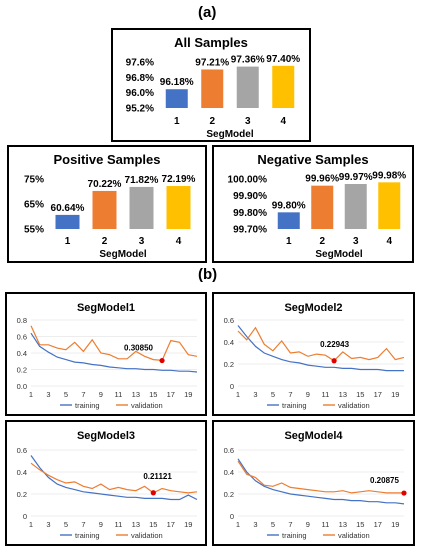 The width and height of the screenshot is (421, 550). I want to click on y-tick-label: 99.70%, so click(250, 230).